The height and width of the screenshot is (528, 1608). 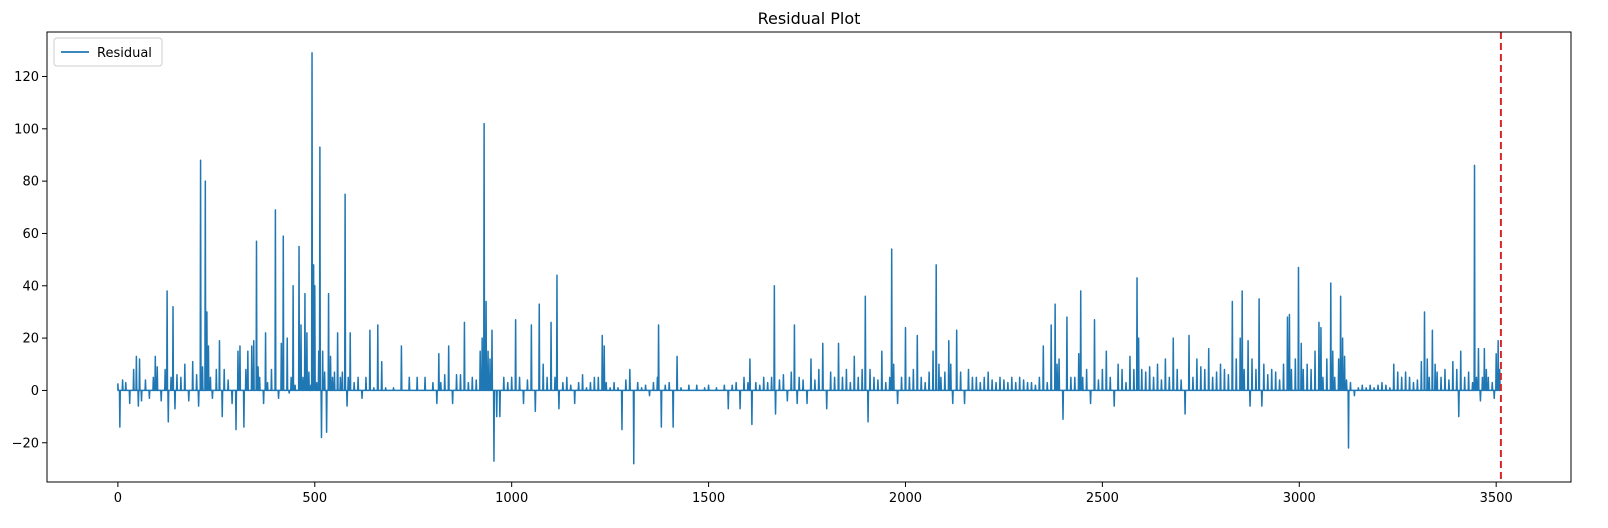 What do you see at coordinates (25, 443) in the screenshot?
I see `y-tick-label: −20` at bounding box center [25, 443].